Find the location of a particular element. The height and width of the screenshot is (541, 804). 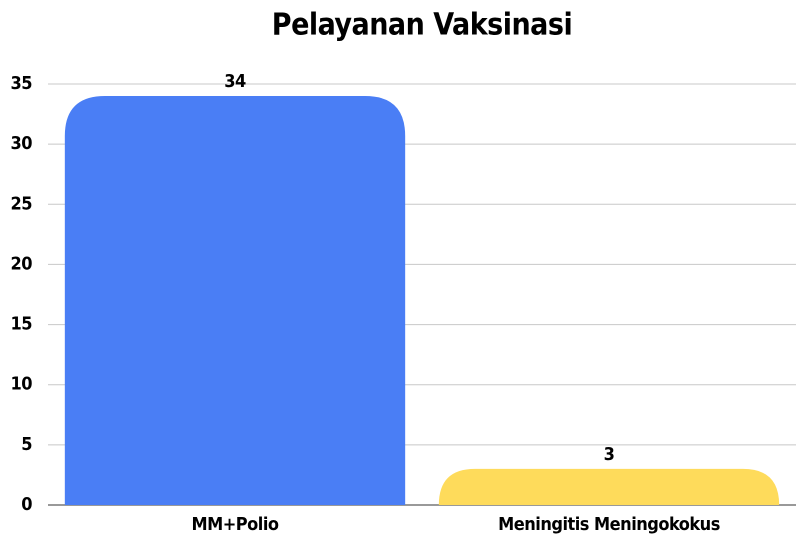

y-tick-label: 35 is located at coordinates (21, 83).